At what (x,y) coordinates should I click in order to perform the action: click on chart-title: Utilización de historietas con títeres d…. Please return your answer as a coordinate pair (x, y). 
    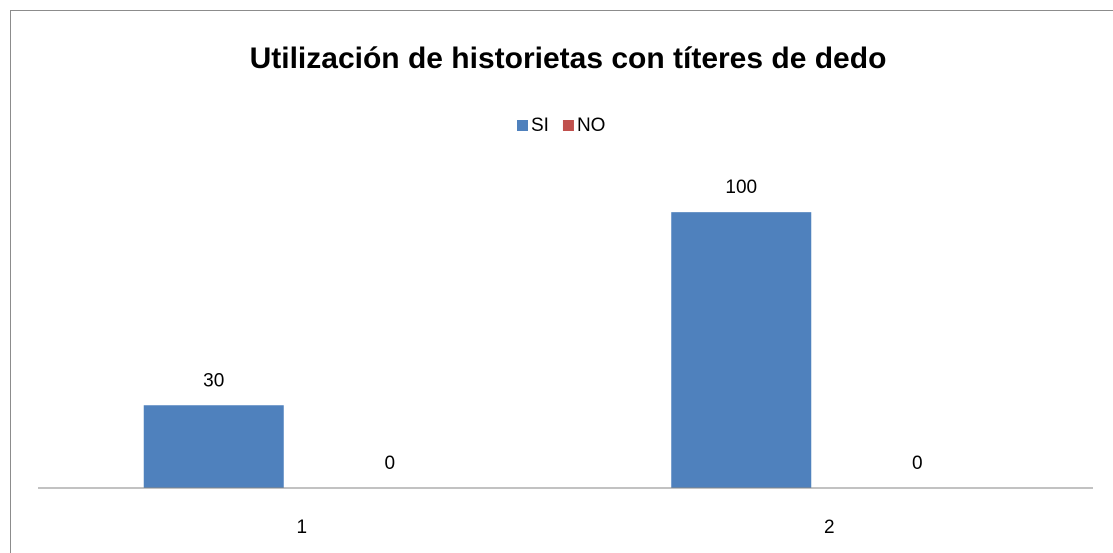
    Looking at the image, I should click on (568, 58).